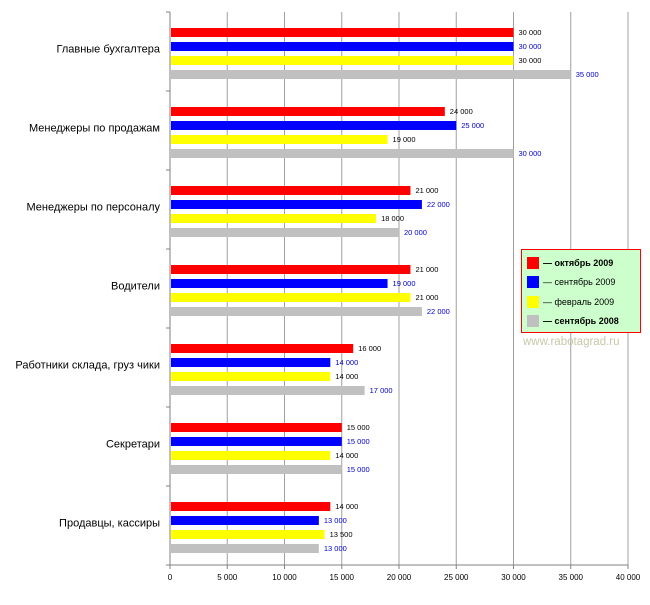 The width and height of the screenshot is (650, 605). I want to click on data-label-s1-c6: 13 000, so click(335, 520).